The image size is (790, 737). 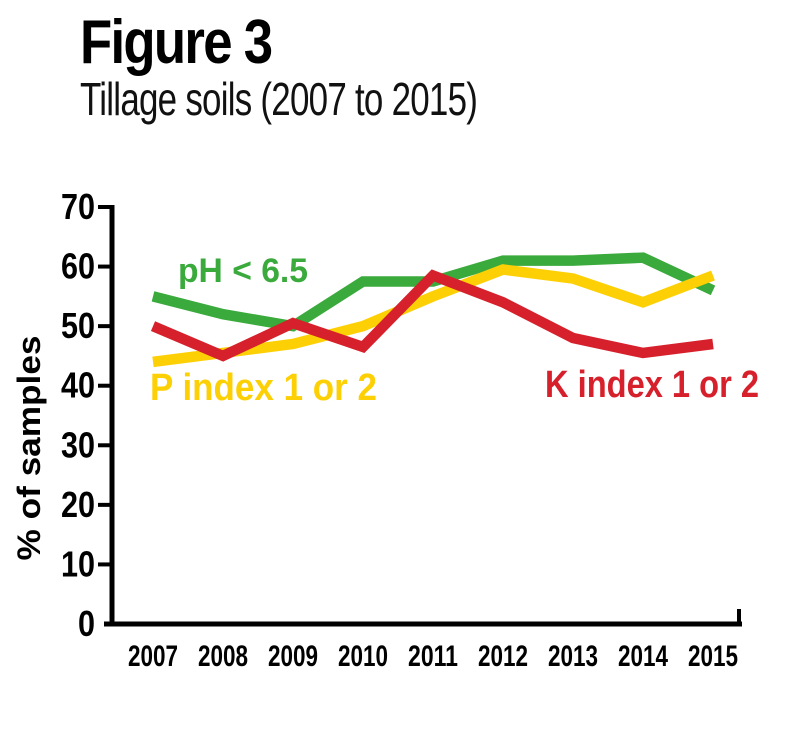 What do you see at coordinates (29, 448) in the screenshot?
I see `y-axis-title: % of samples` at bounding box center [29, 448].